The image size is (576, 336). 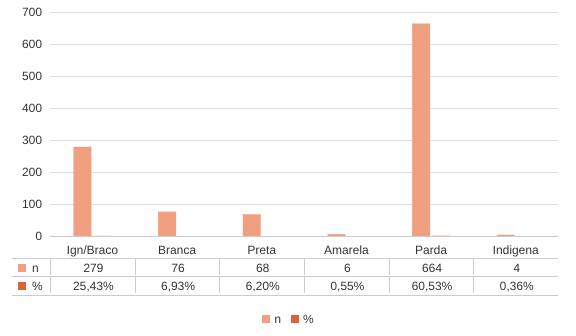 I want to click on data-label: 0,55%, so click(x=347, y=285).